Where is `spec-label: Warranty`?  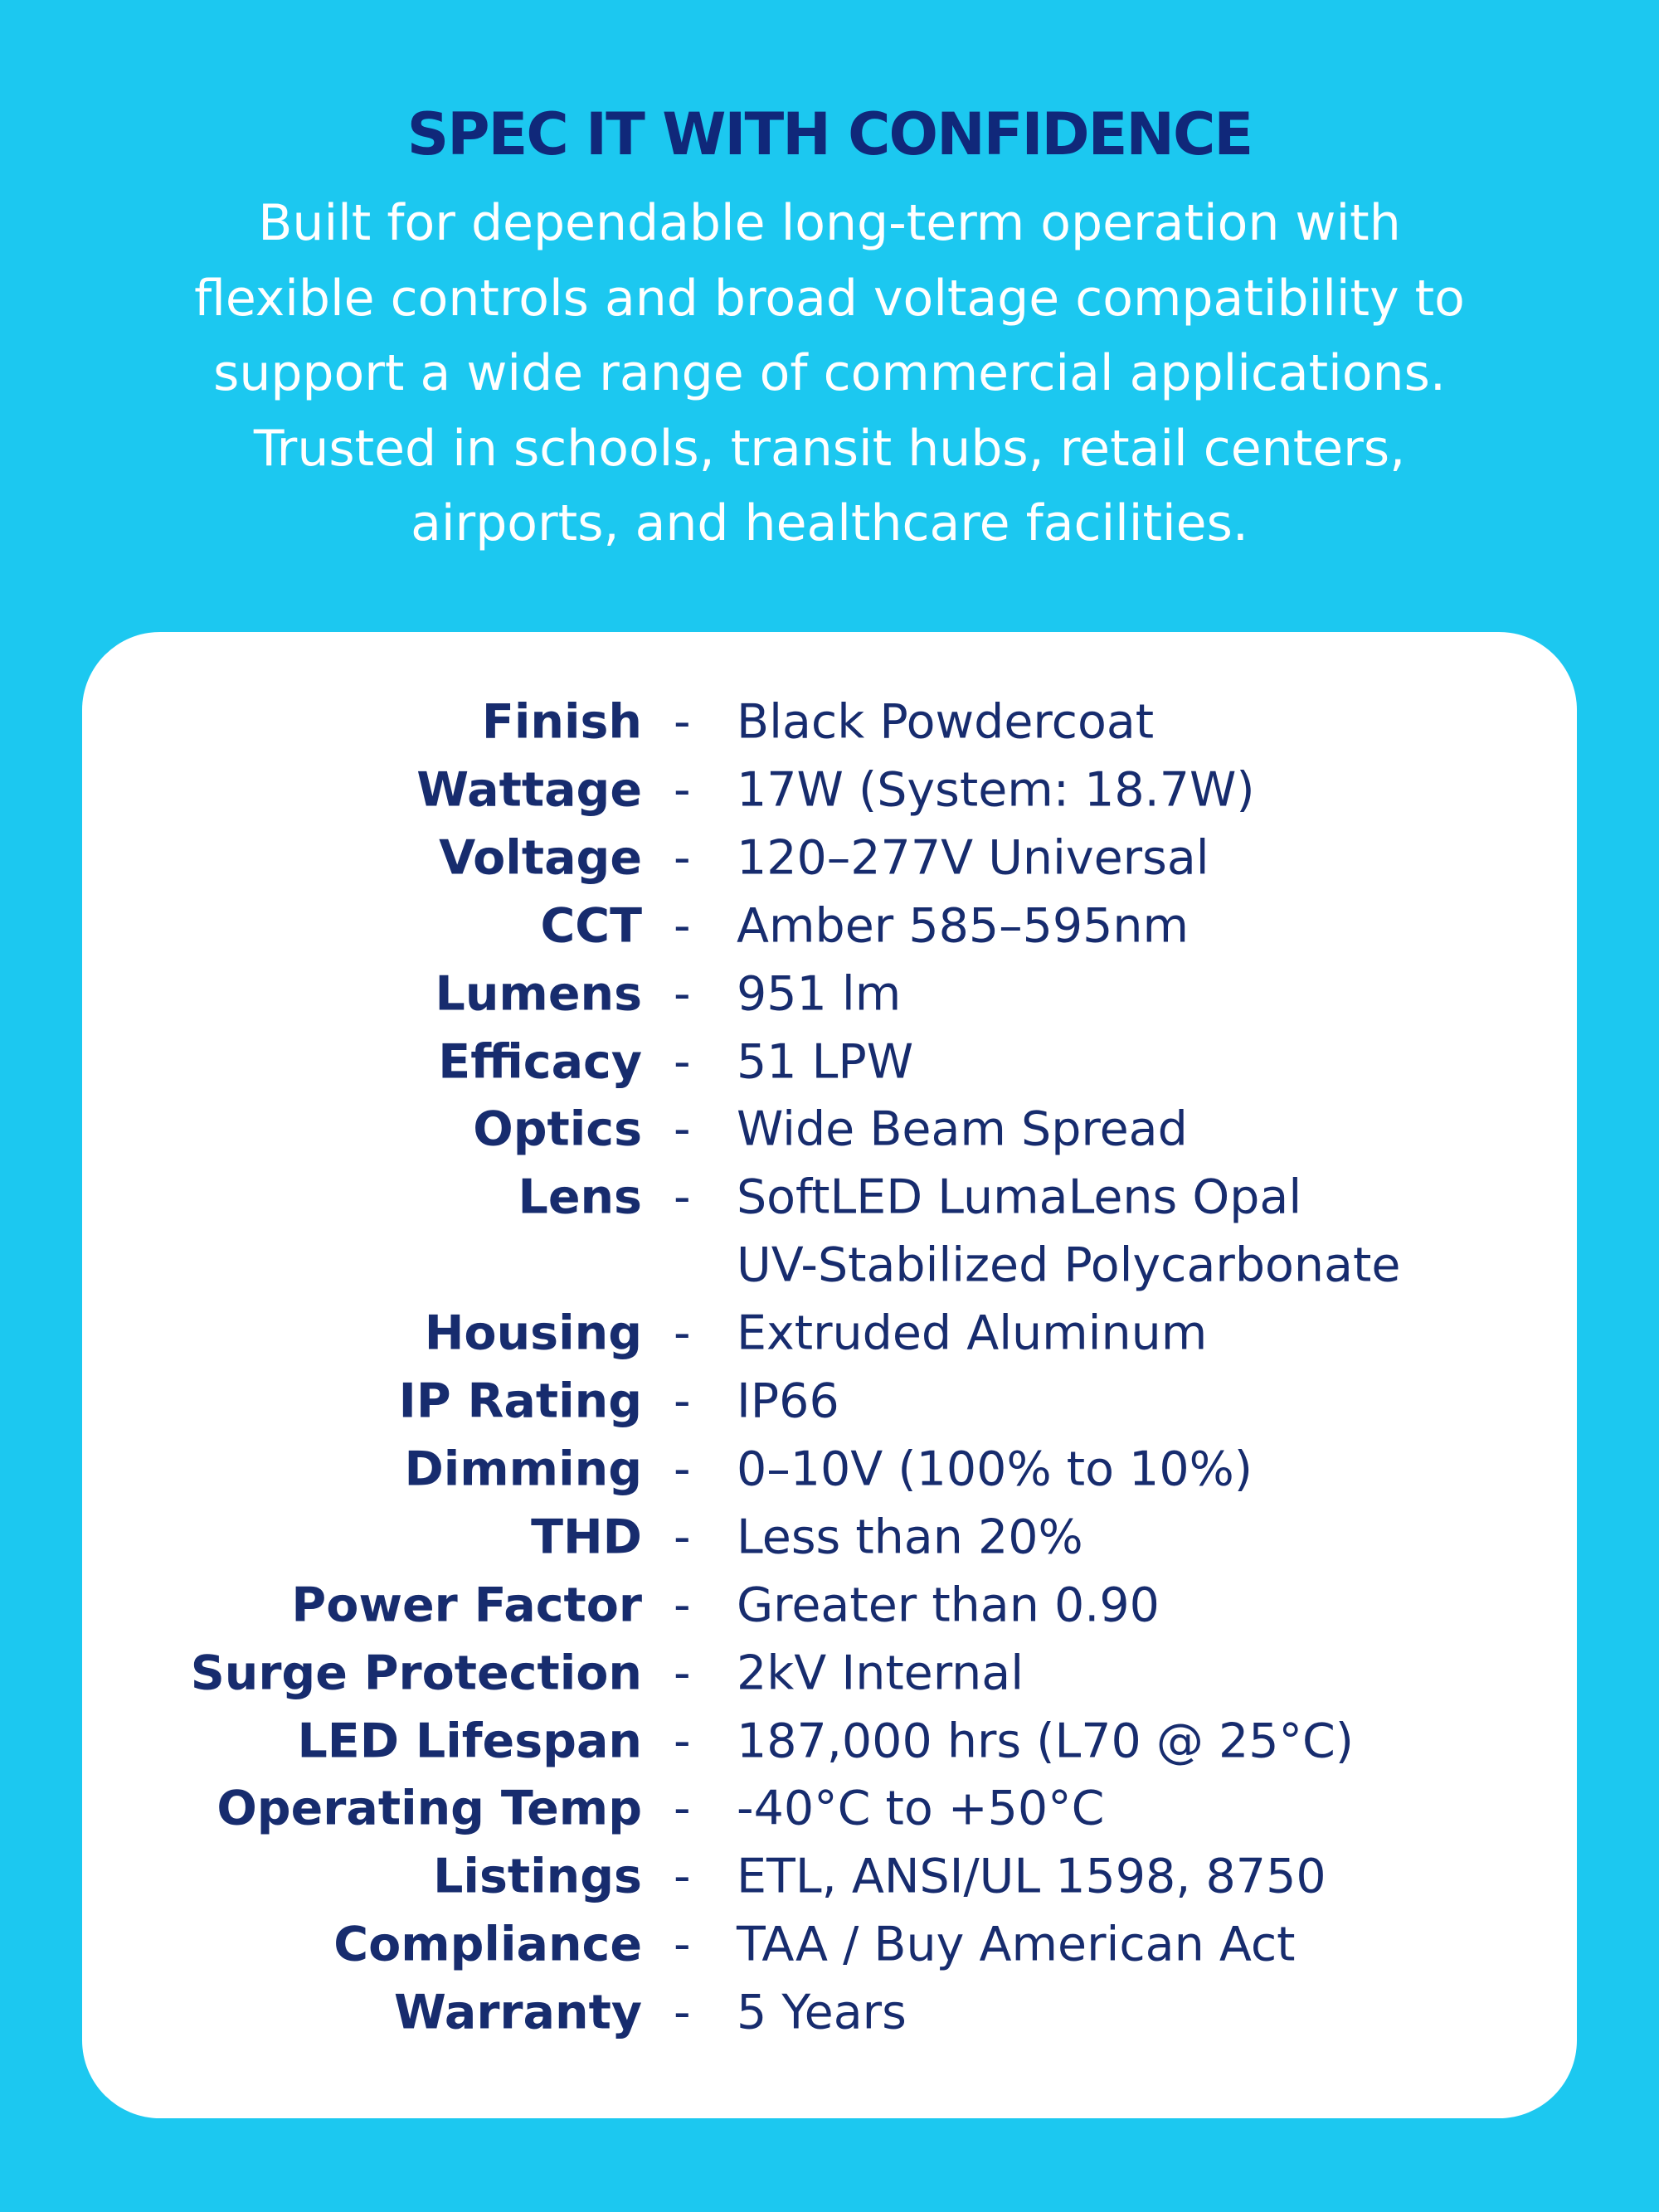
spec-label: Warranty is located at coordinates (518, 2012).